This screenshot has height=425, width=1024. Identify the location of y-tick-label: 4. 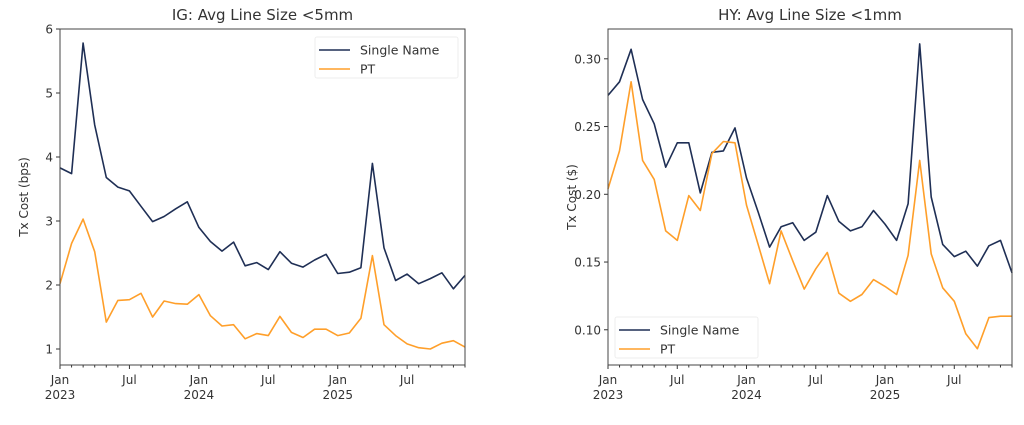
(49, 158).